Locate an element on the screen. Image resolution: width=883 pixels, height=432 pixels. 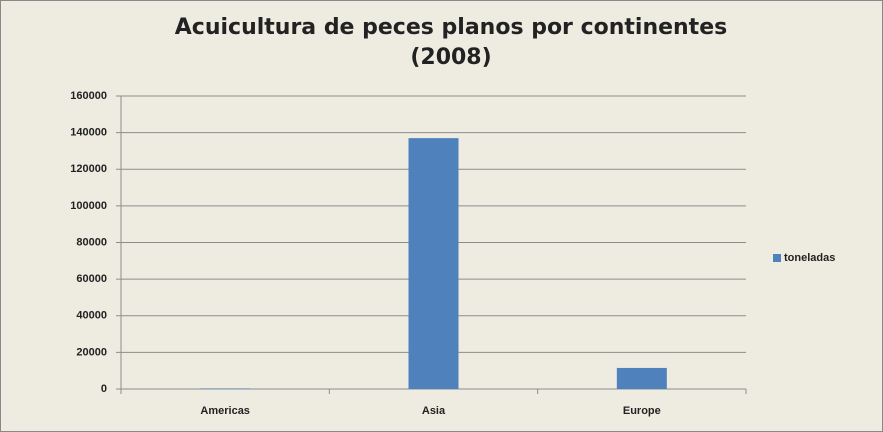
y-tick-label: 100000 is located at coordinates (88, 206).